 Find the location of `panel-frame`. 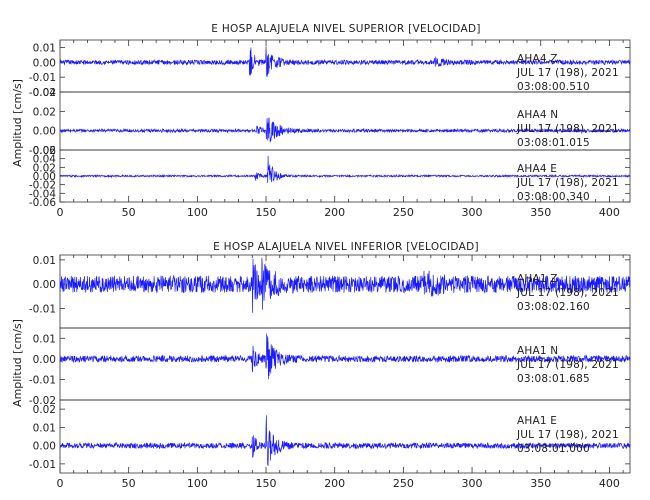

panel-frame is located at coordinates (345, 436).